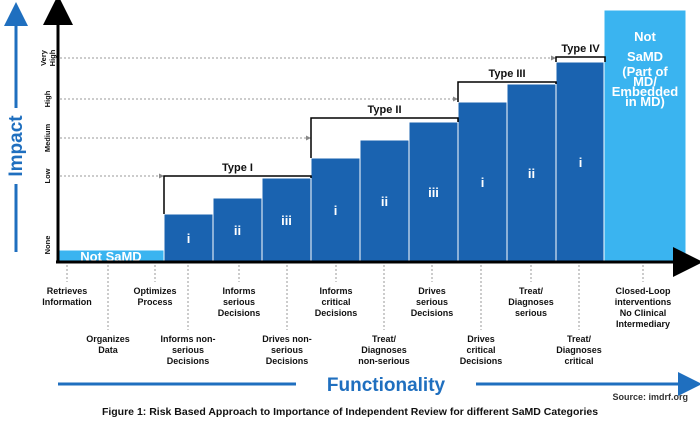 The image size is (700, 425). Describe the element at coordinates (67, 302) in the screenshot. I see `function-label: Information` at that location.